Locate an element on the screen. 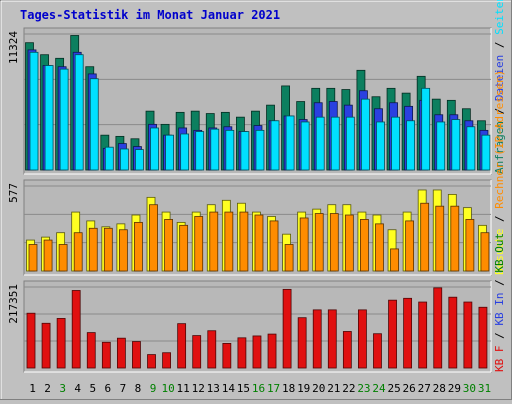  x-tick-label: 19 is located at coordinates (303, 388).